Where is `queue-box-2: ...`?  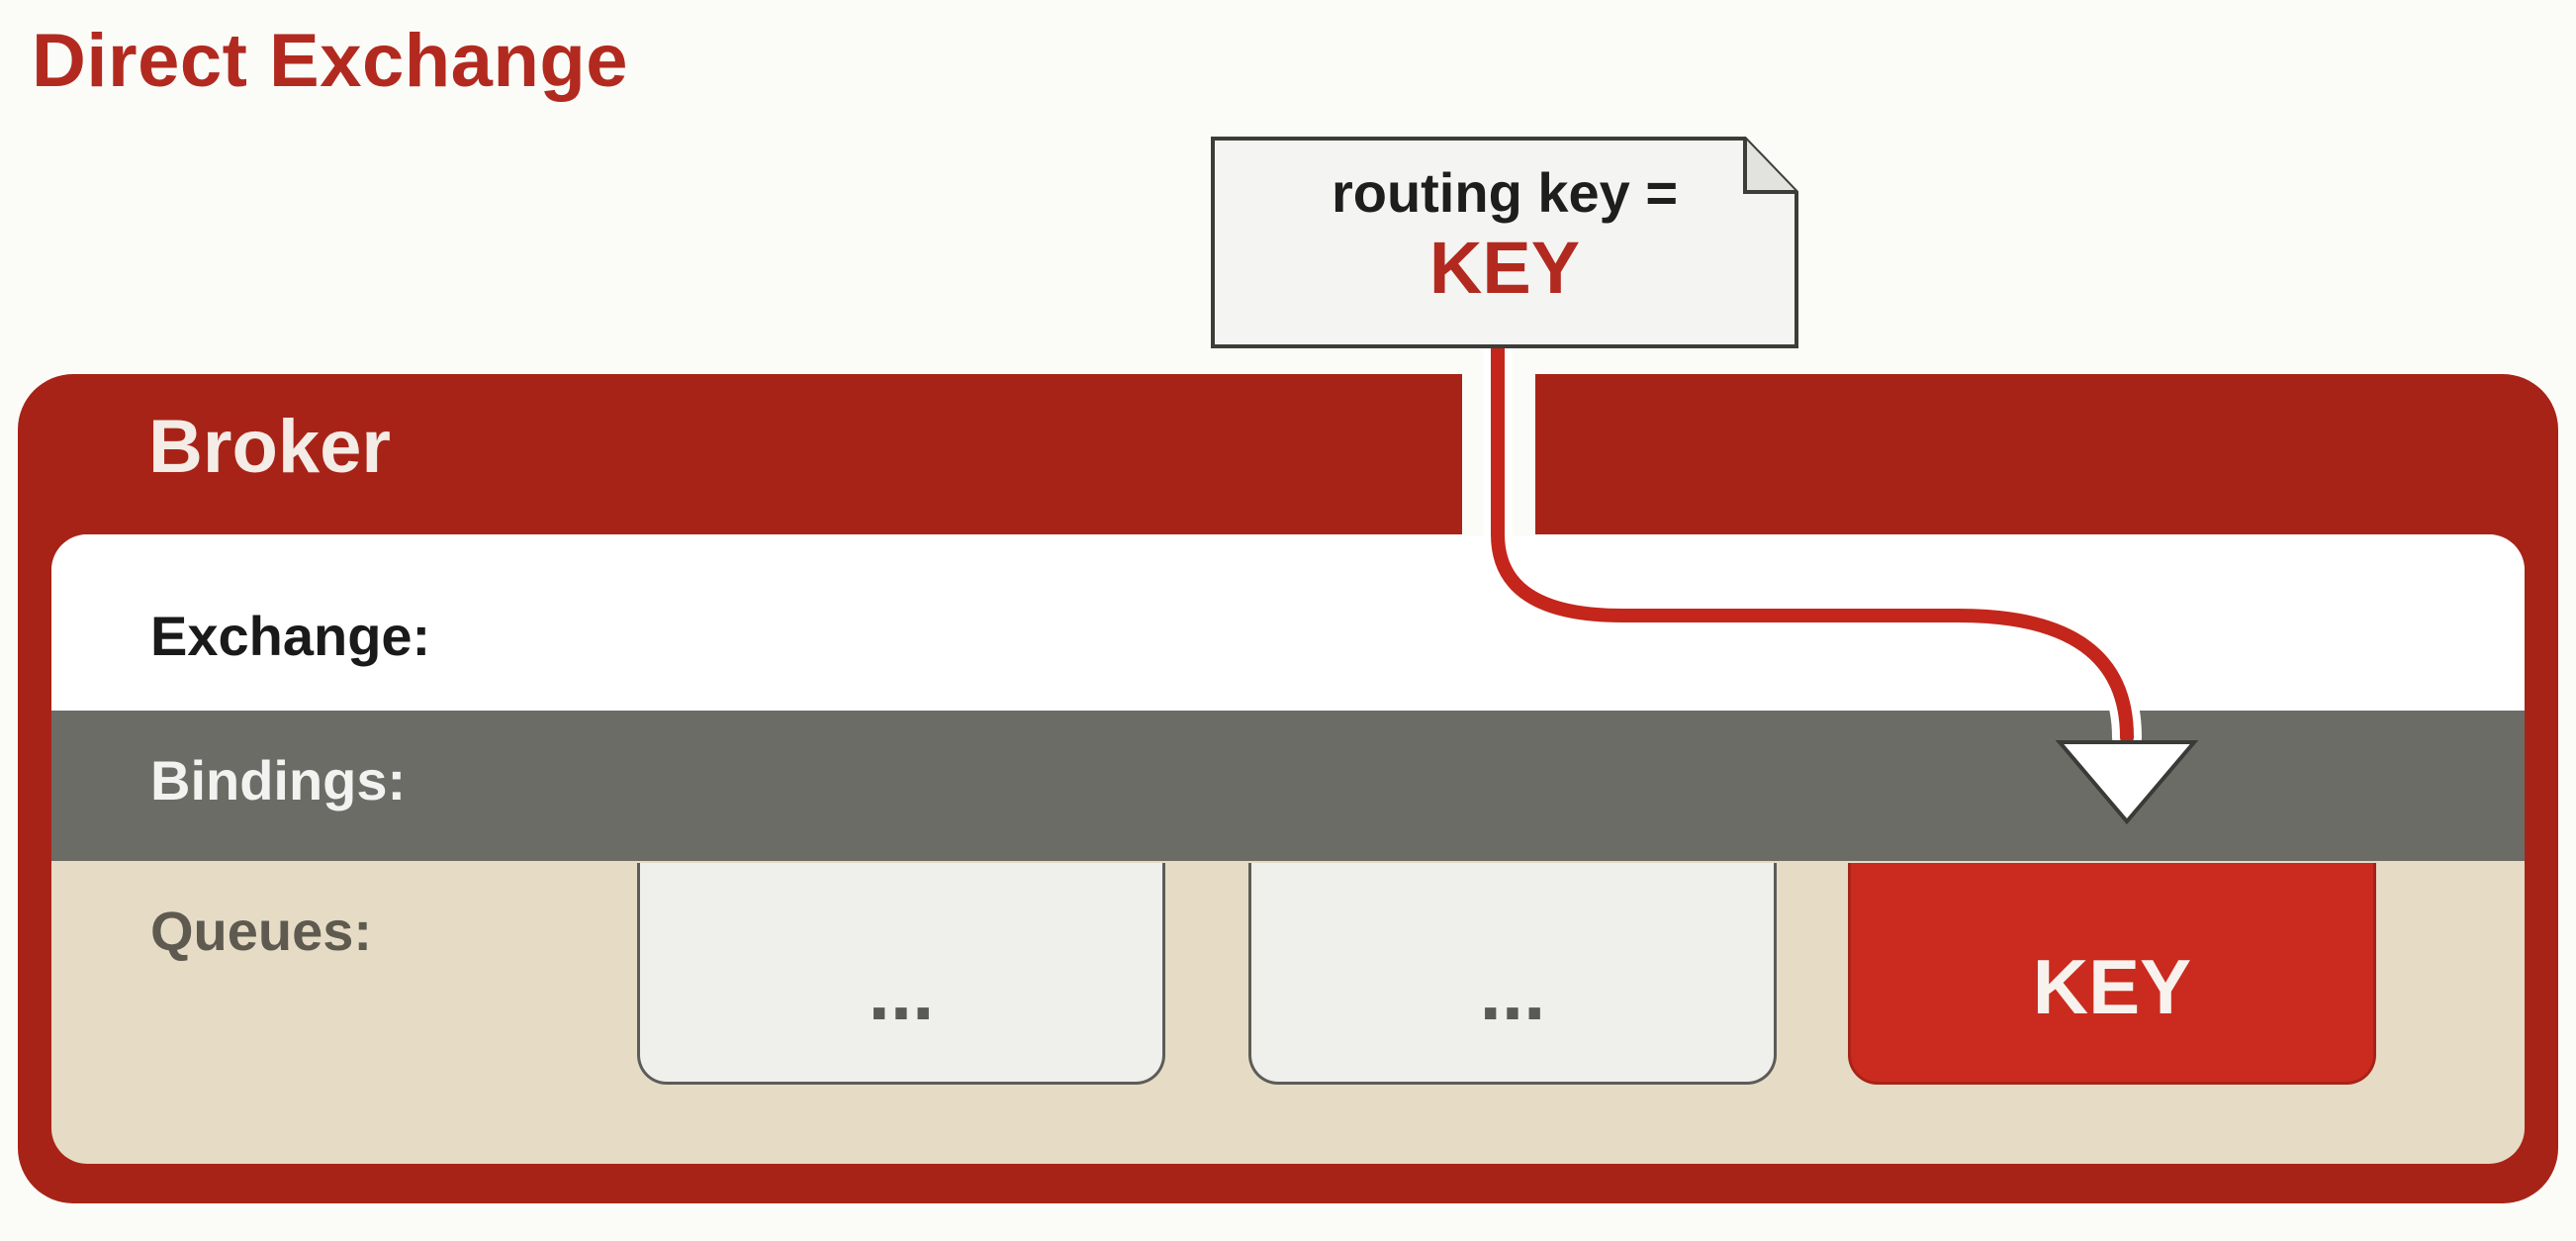 queue-box-2: ... is located at coordinates (1513, 974).